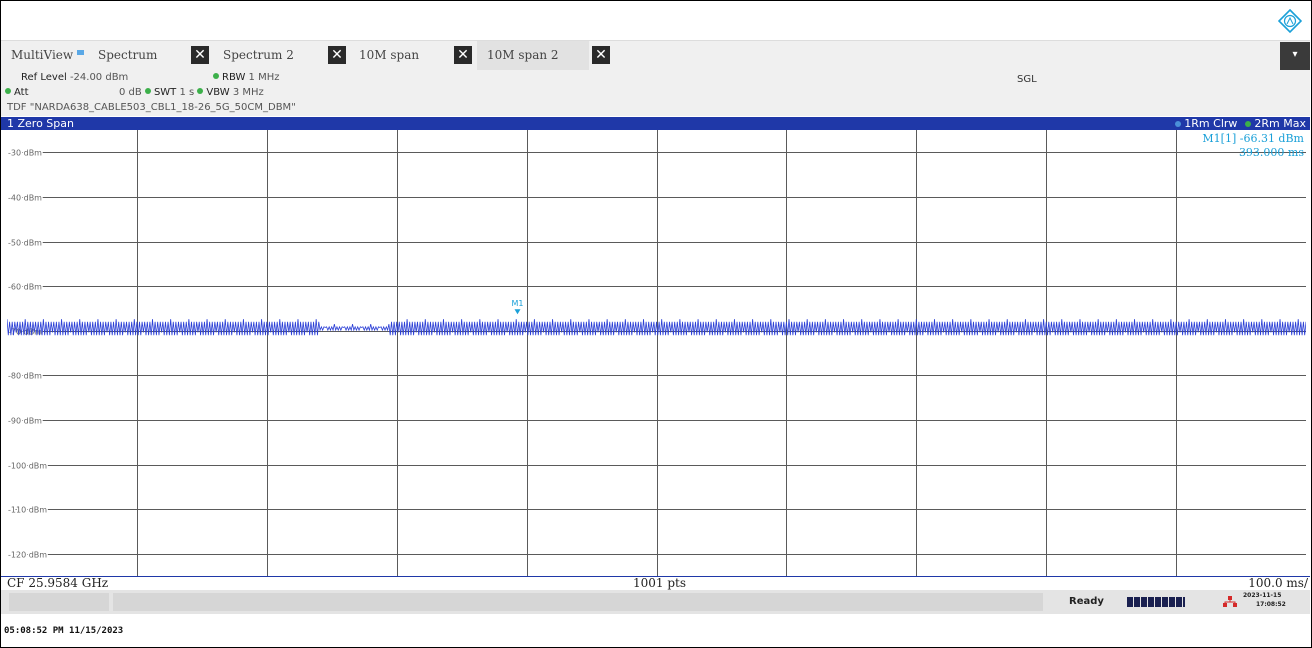 The width and height of the screenshot is (1312, 648). Describe the element at coordinates (27, 510) in the screenshot. I see `y-tick-label: -110 dBm` at that location.